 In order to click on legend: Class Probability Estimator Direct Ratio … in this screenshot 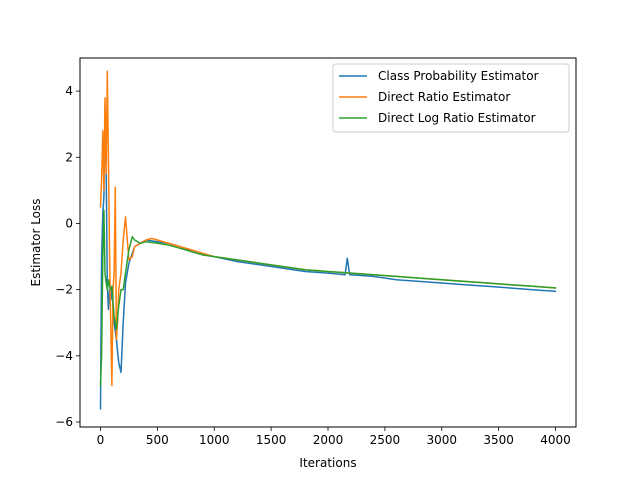, I will do `click(451, 98)`.